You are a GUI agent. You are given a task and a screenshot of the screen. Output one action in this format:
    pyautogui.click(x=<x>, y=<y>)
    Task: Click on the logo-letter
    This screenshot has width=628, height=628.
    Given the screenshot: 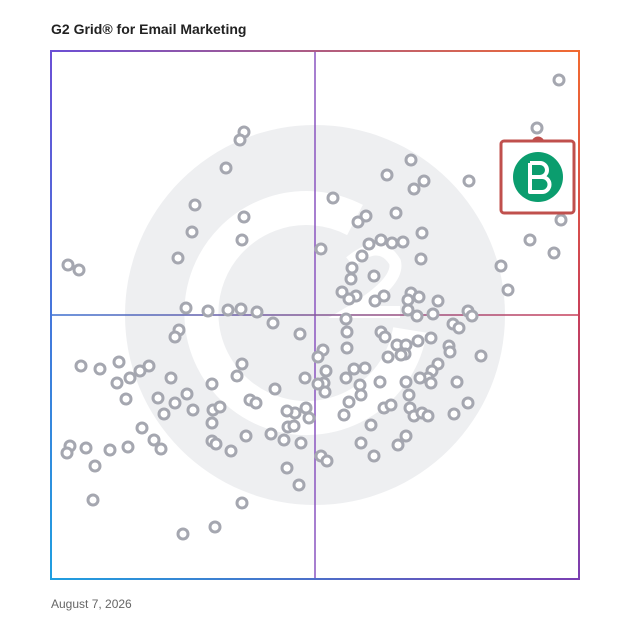 What is the action you would take?
    pyautogui.click(x=540, y=177)
    